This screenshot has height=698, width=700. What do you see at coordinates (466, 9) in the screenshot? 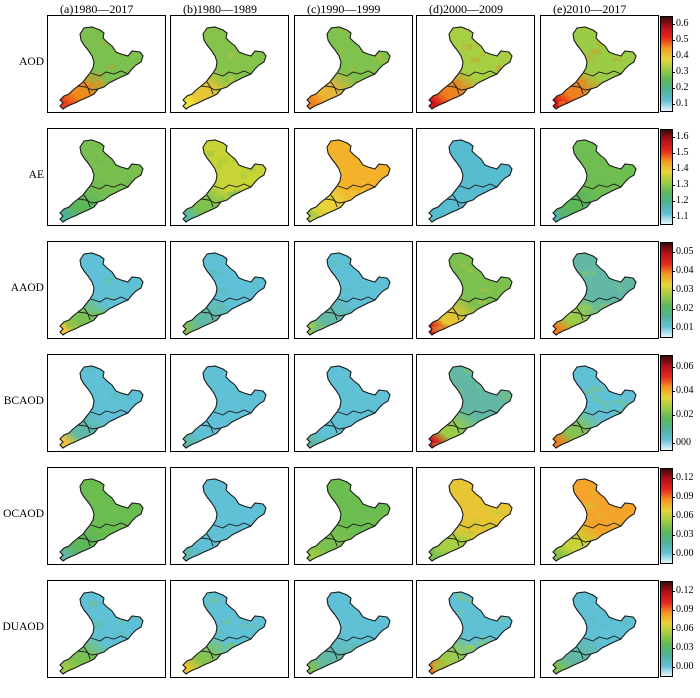
I see `column-title: (d)2000—2009` at bounding box center [466, 9].